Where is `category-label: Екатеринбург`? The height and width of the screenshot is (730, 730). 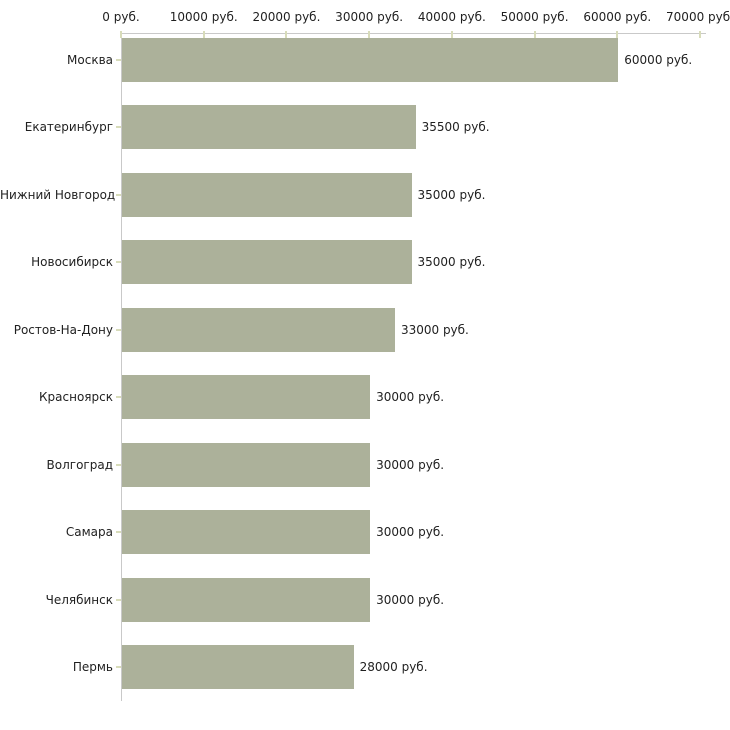 category-label: Екатеринбург is located at coordinates (68, 127).